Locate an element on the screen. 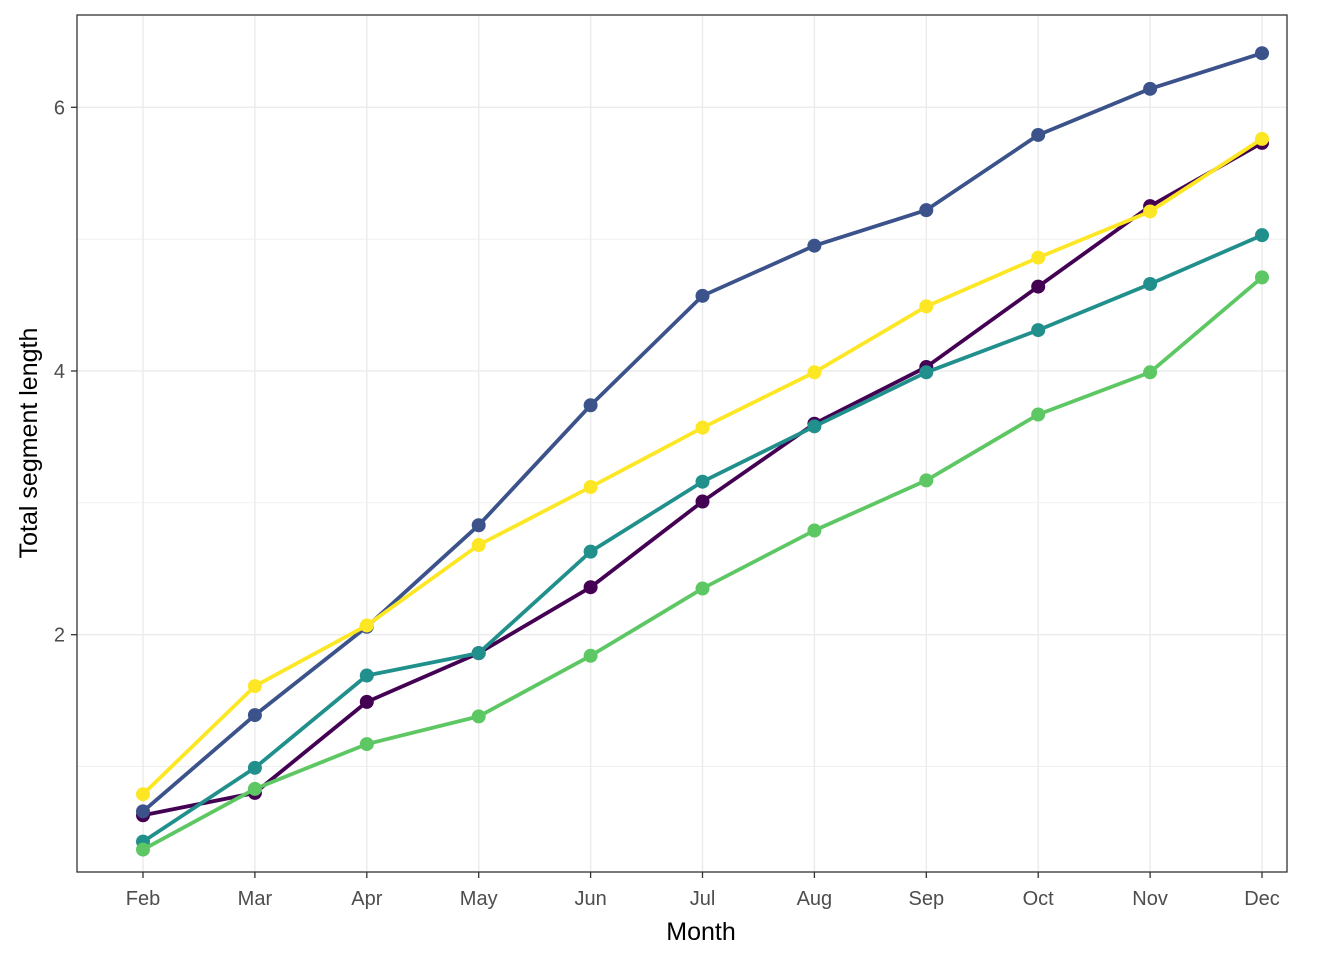 The image size is (1344, 960). y-tick-label: 4 is located at coordinates (59, 372).